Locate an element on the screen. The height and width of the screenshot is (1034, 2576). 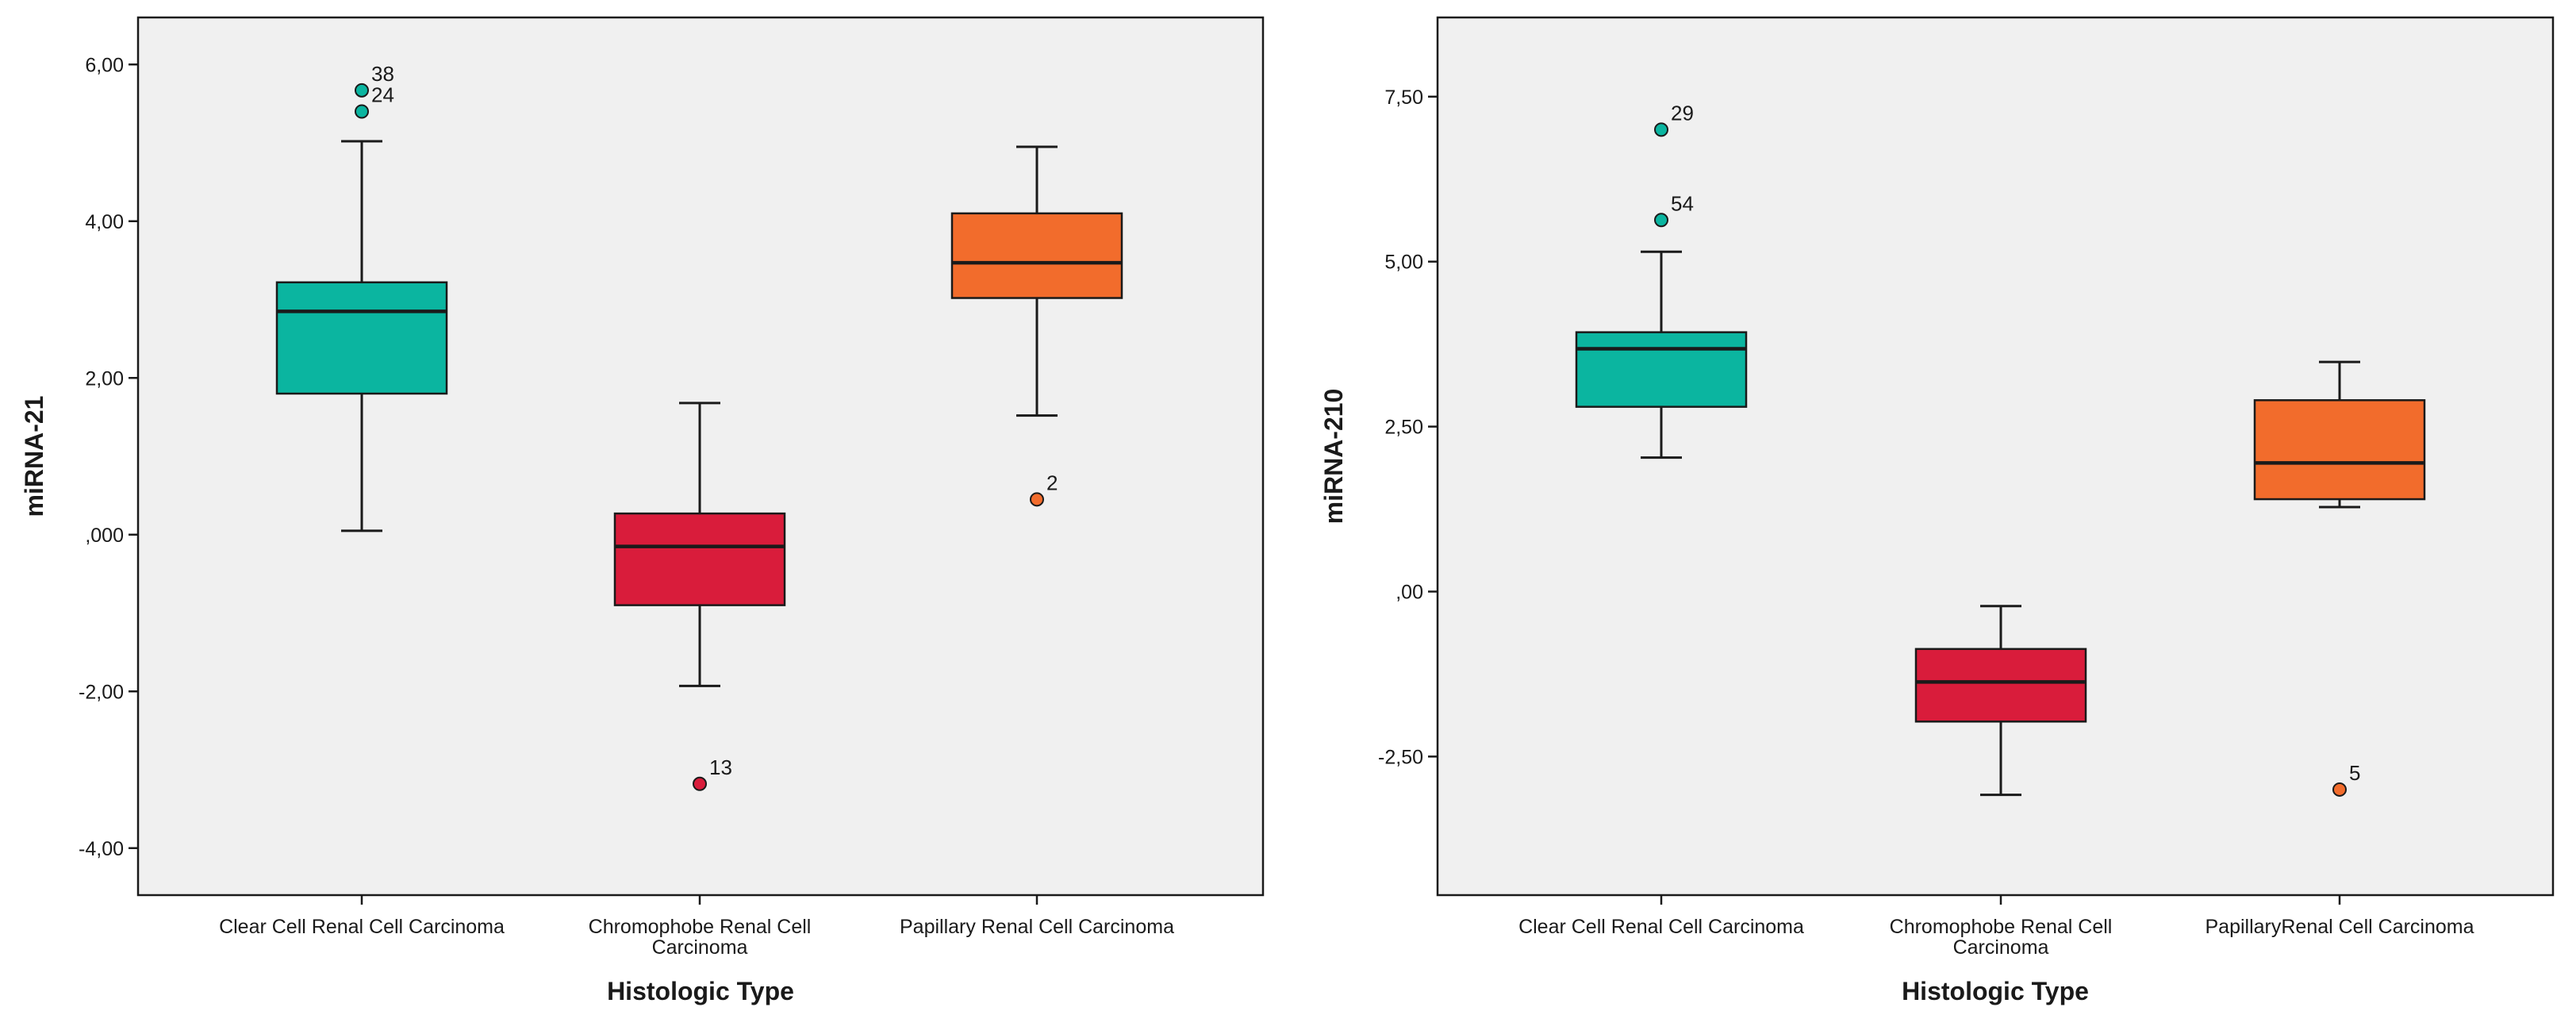
outlier-label: 13 is located at coordinates (720, 767).